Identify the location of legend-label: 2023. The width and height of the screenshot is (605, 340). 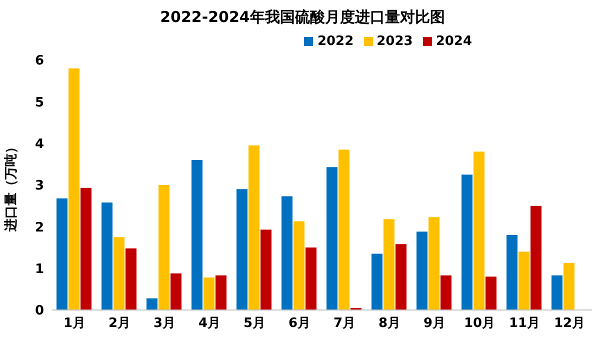
(394, 41).